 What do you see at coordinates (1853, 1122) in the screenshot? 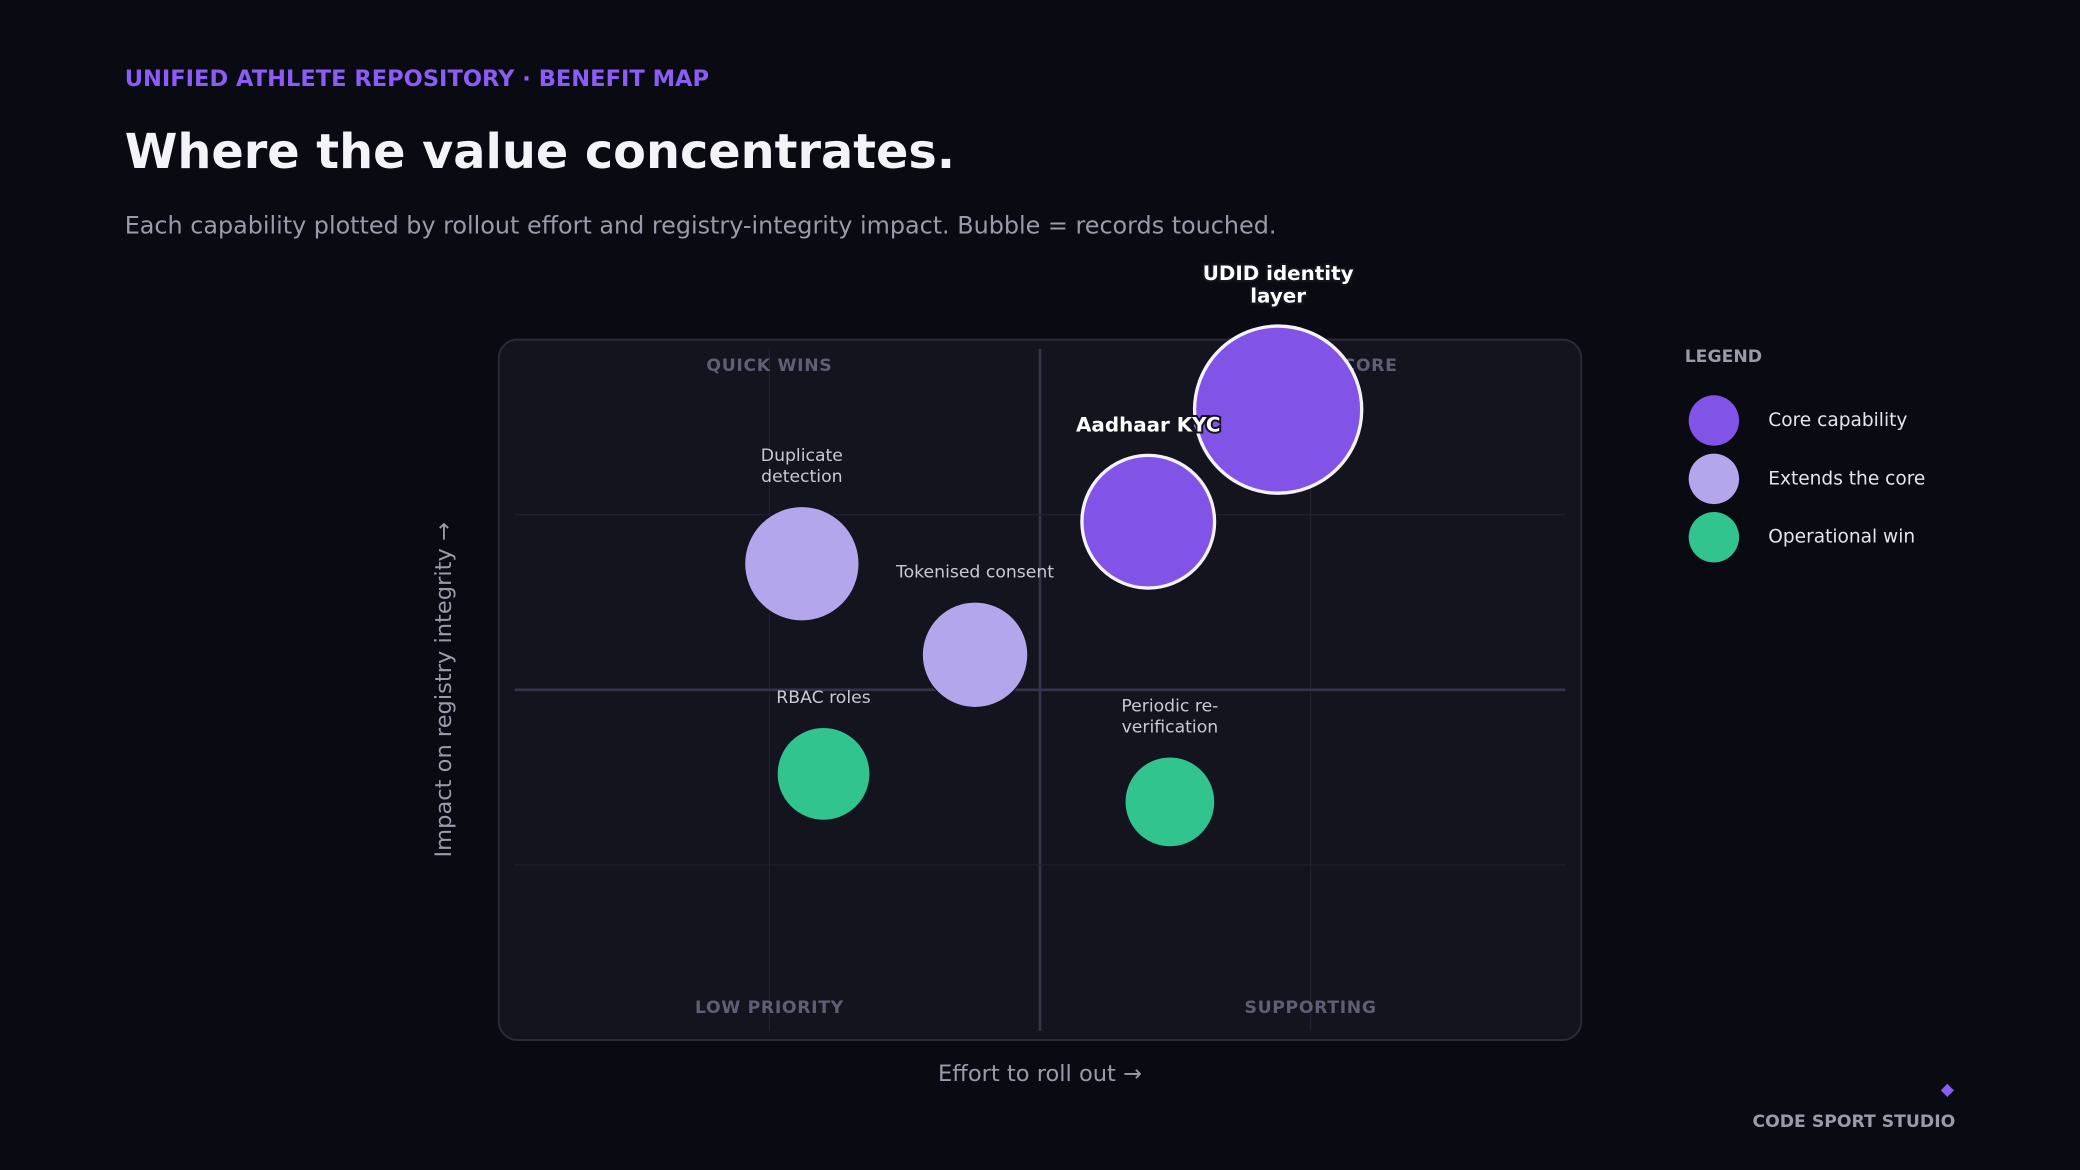
I see `brand: CODE SPORT STUDIO` at bounding box center [1853, 1122].